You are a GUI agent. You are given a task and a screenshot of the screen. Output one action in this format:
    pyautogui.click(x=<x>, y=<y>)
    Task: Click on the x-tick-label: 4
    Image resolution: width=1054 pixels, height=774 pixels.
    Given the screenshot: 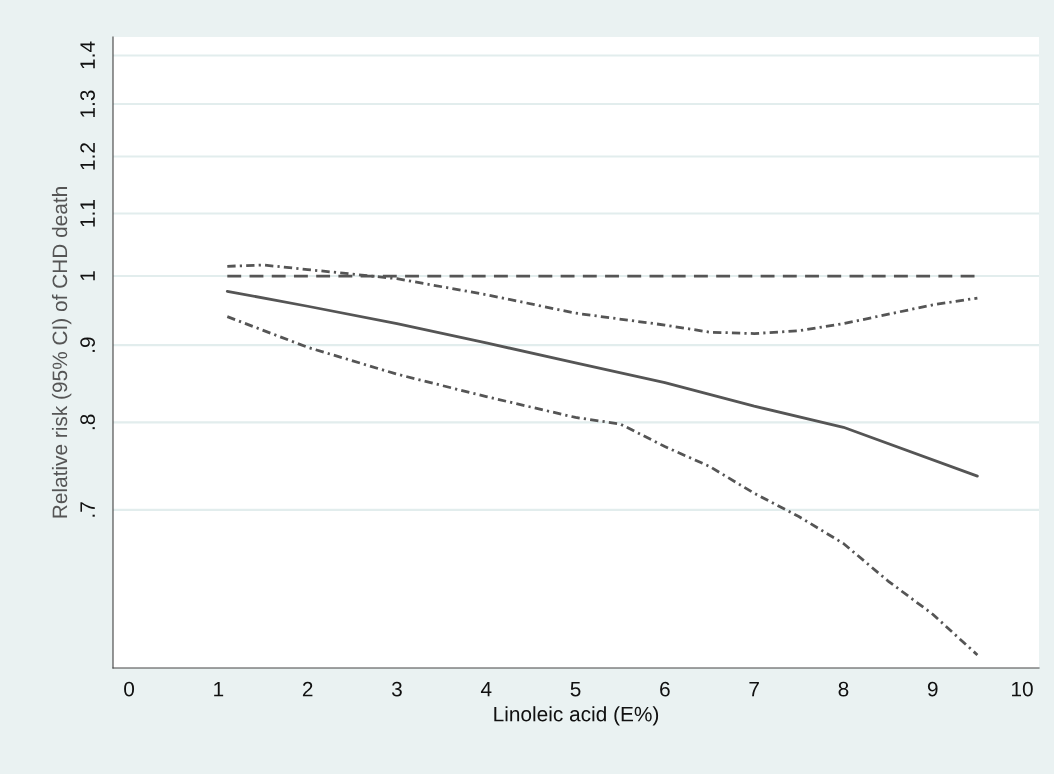 What is the action you would take?
    pyautogui.click(x=486, y=689)
    